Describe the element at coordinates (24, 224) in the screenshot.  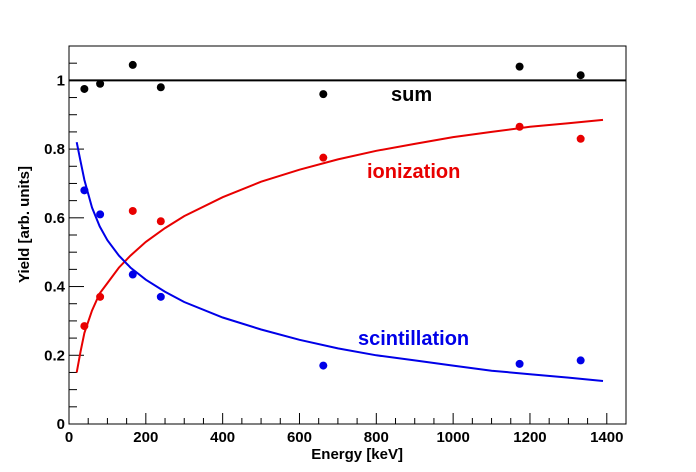
I see `y-axis-title: Yield [arb. units]` at that location.